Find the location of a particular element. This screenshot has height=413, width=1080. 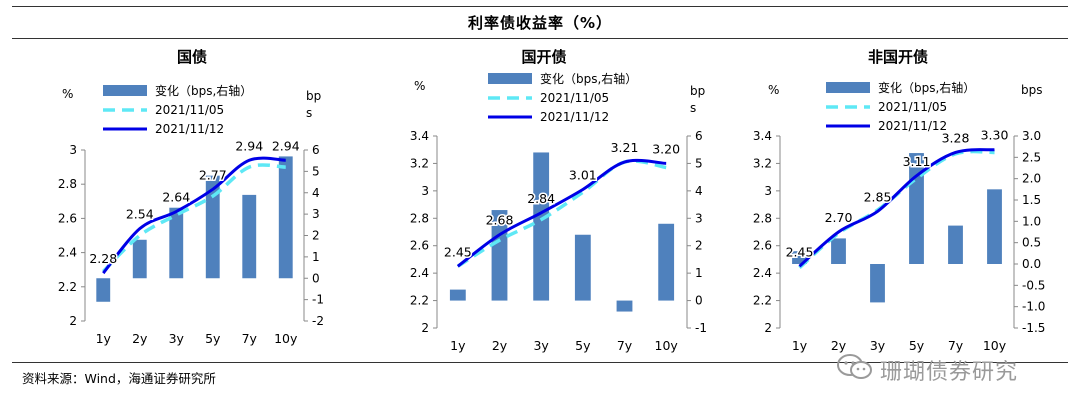

right-tick-label: 4 is located at coordinates (699, 191).